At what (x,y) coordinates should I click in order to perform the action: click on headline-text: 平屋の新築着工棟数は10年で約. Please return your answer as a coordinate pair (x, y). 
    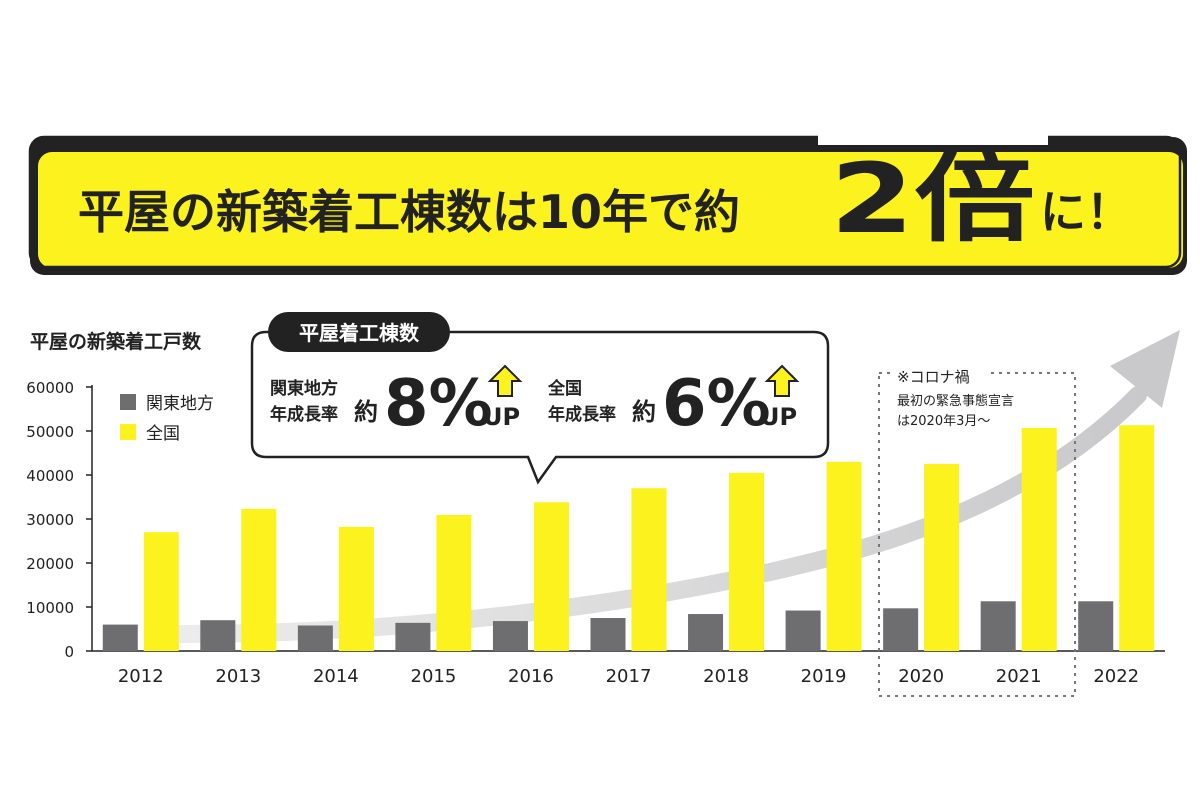
    Looking at the image, I should click on (409, 212).